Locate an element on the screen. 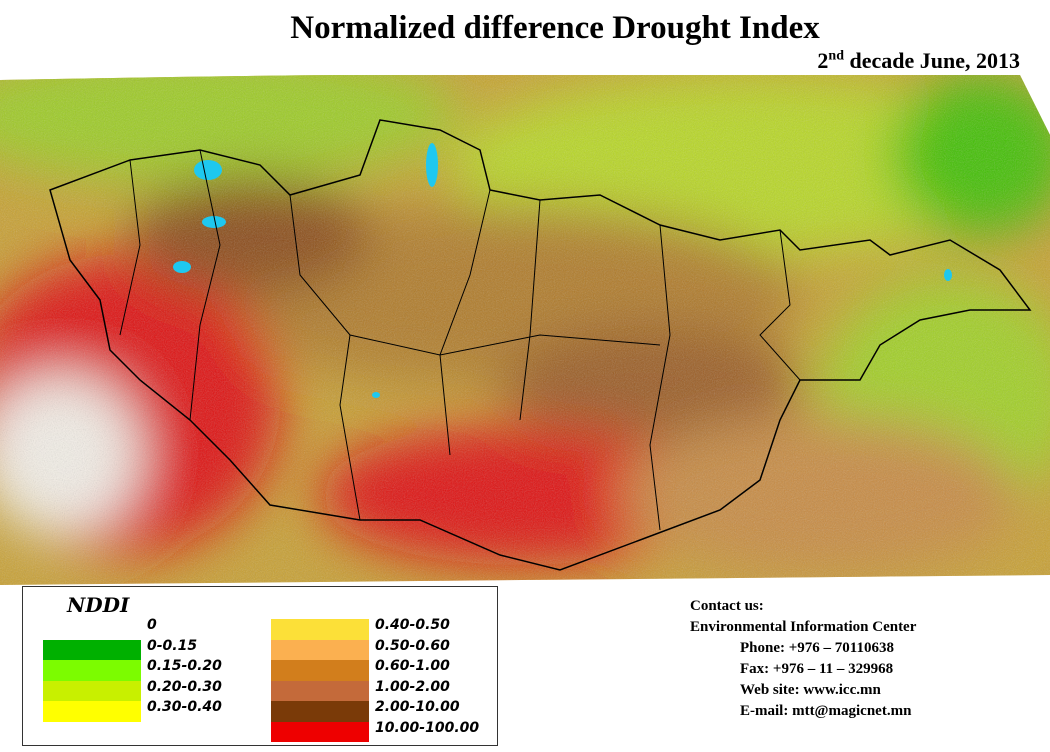 The height and width of the screenshot is (752, 1050). map-subtitle: 2nd decade June, 2013 is located at coordinates (918, 61).